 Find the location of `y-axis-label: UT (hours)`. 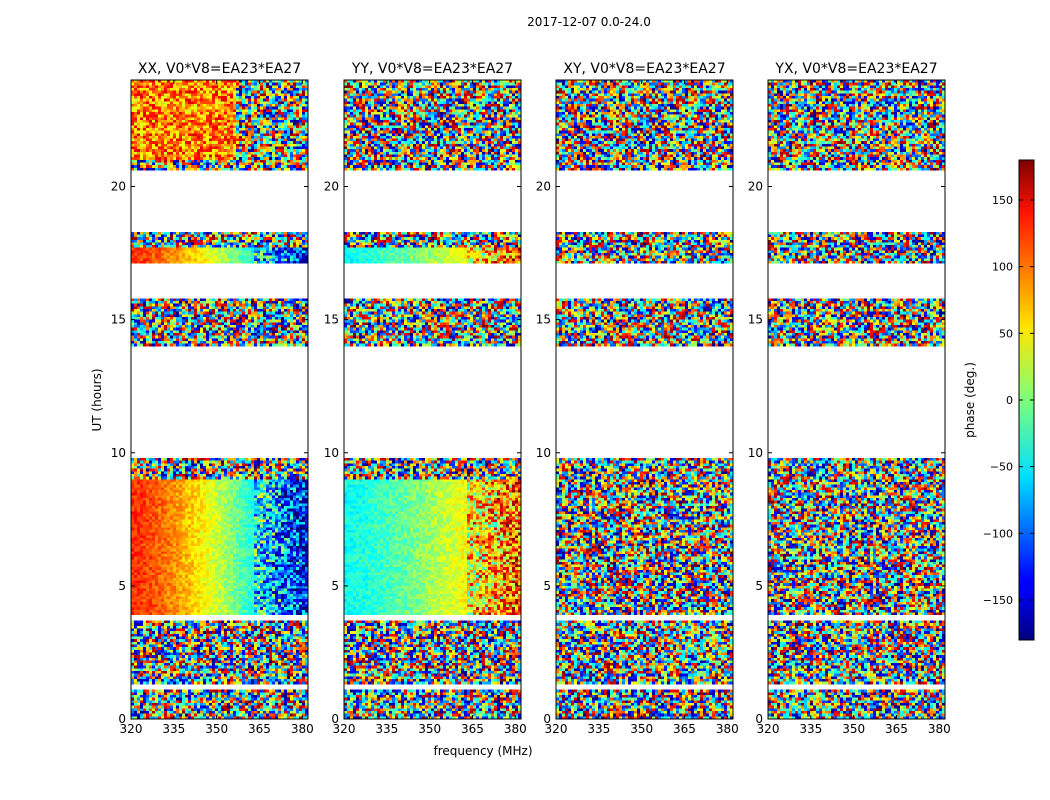

y-axis-label: UT (hours) is located at coordinates (97, 399).